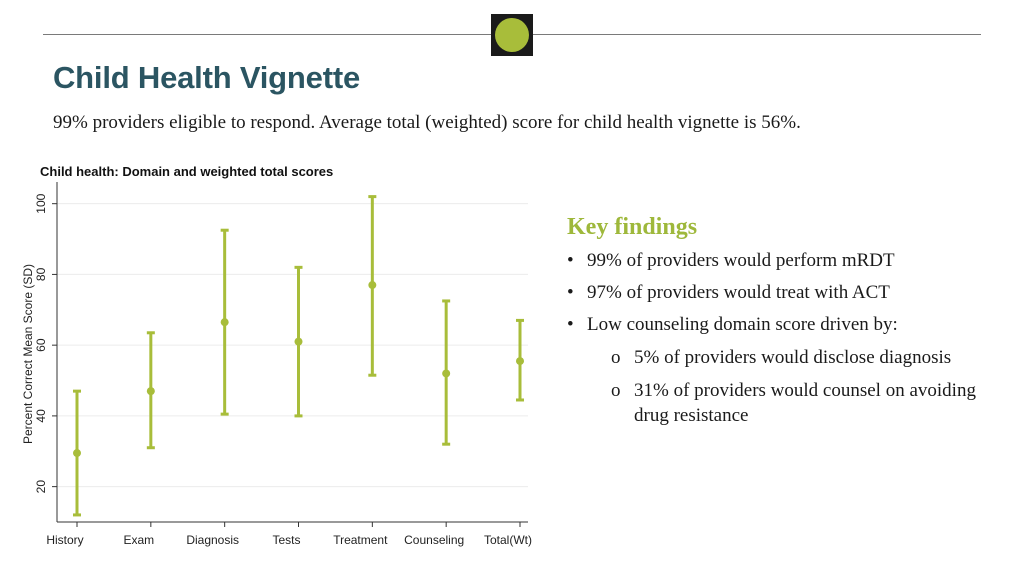 The height and width of the screenshot is (576, 1024). Describe the element at coordinates (212, 540) in the screenshot. I see `x-tick-label: Diagnosis` at that location.